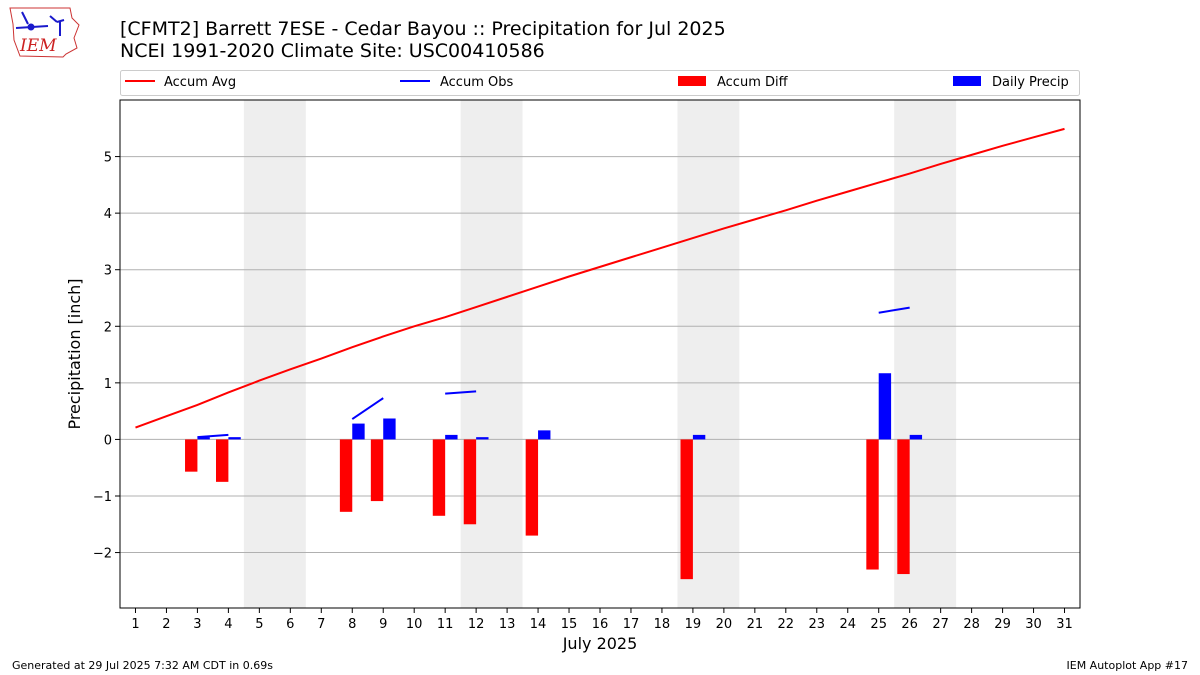 The height and width of the screenshot is (675, 1200). Describe the element at coordinates (1030, 82) in the screenshot. I see `legend-label: Daily Precip` at that location.